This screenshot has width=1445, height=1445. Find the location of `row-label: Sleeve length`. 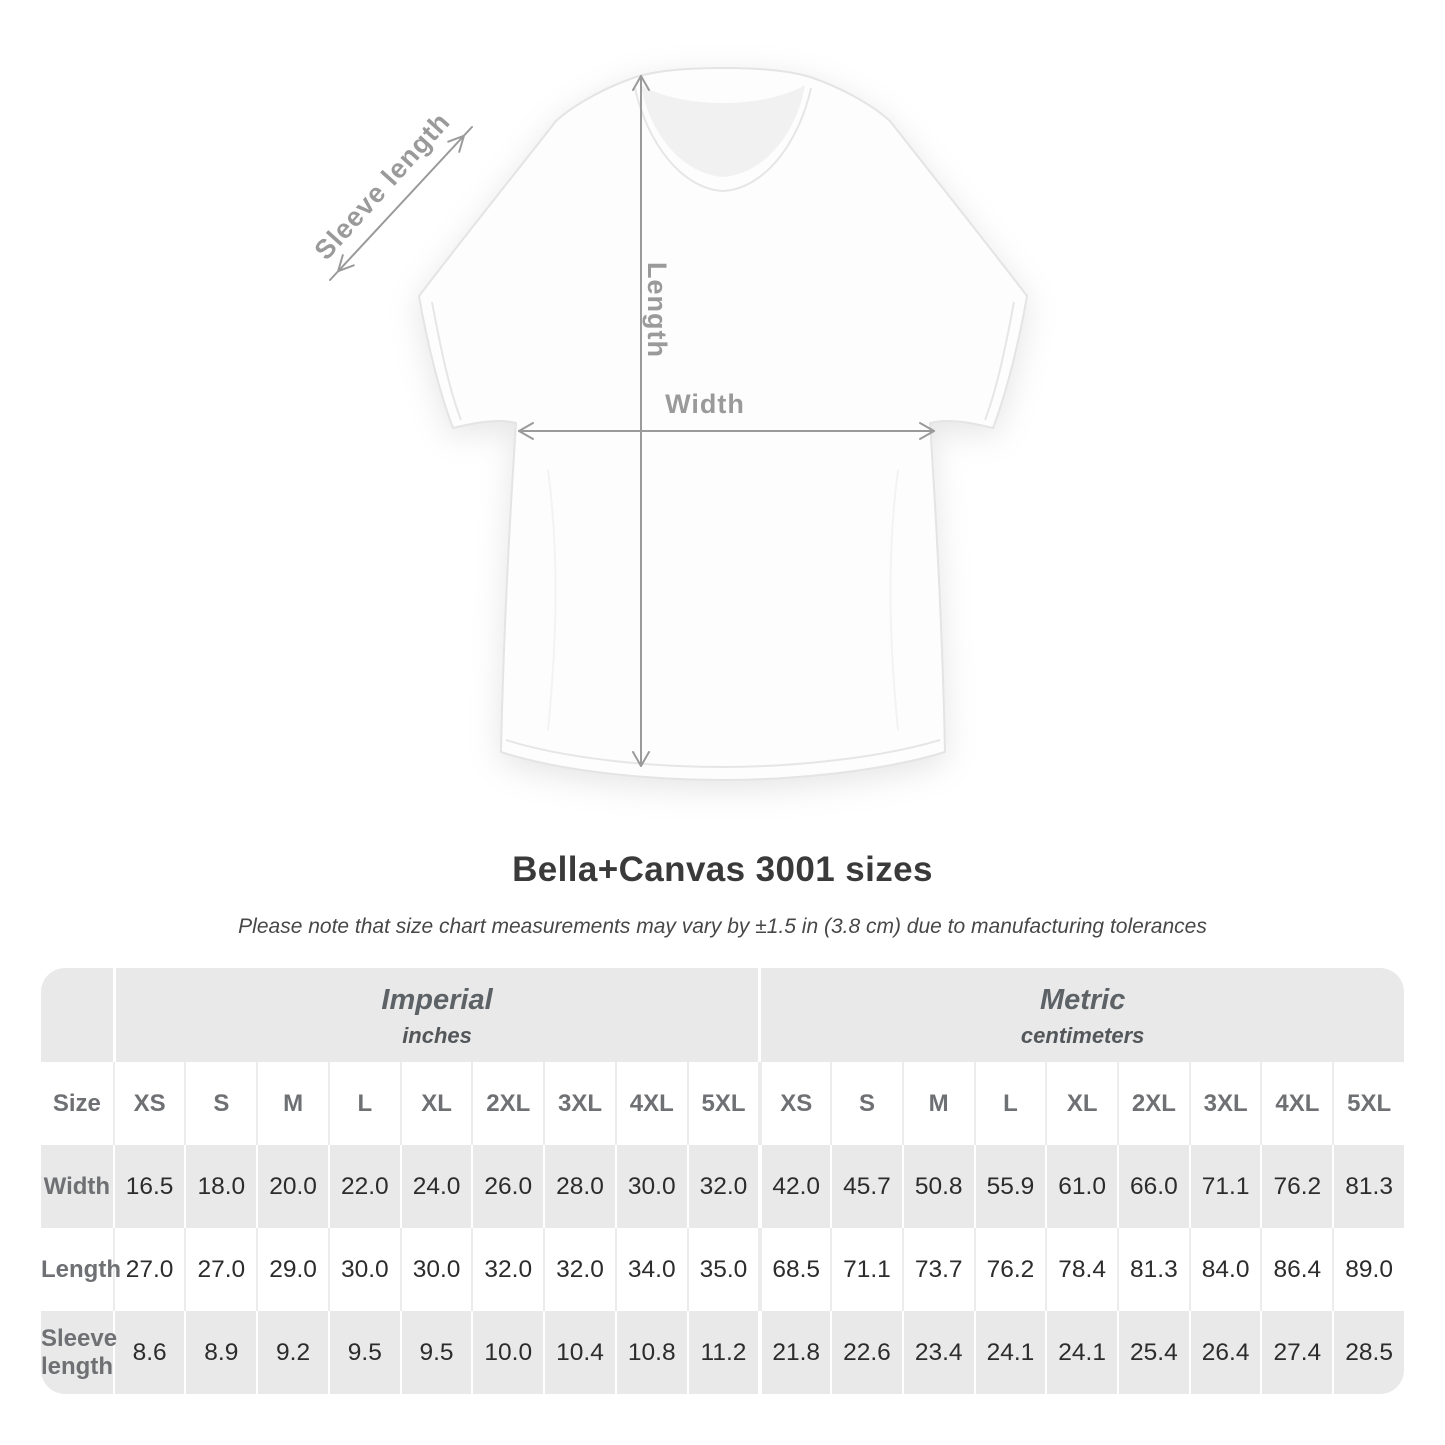

row-label: Sleeve length is located at coordinates (79, 1352).